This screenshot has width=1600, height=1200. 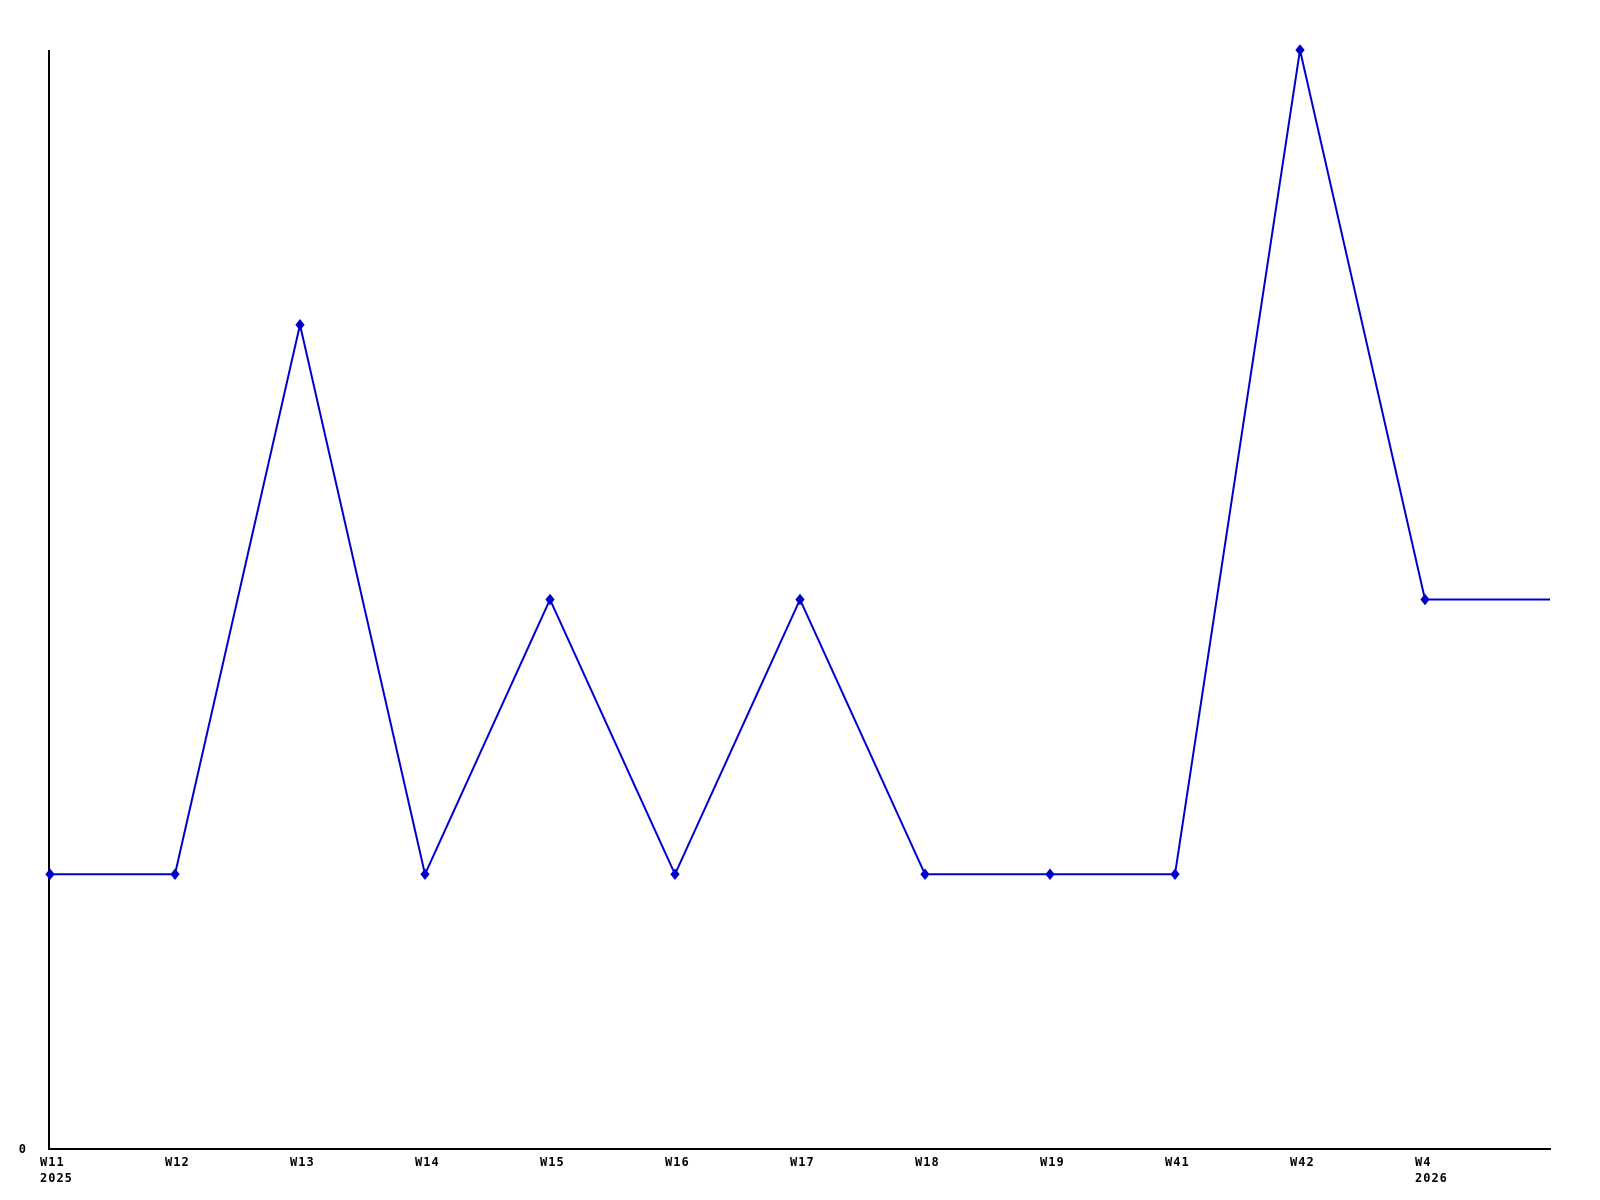 What do you see at coordinates (427, 1162) in the screenshot?
I see `x-axis-label-W14: W14` at bounding box center [427, 1162].